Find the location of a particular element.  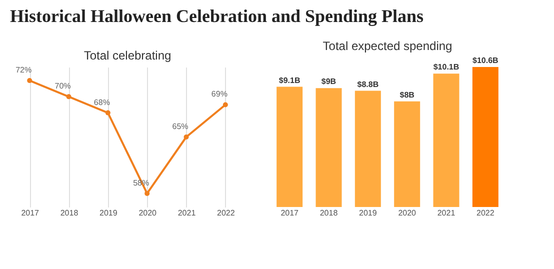

chart-title: Historical Halloween Celebration and Spending Plans is located at coordinates (217, 16).